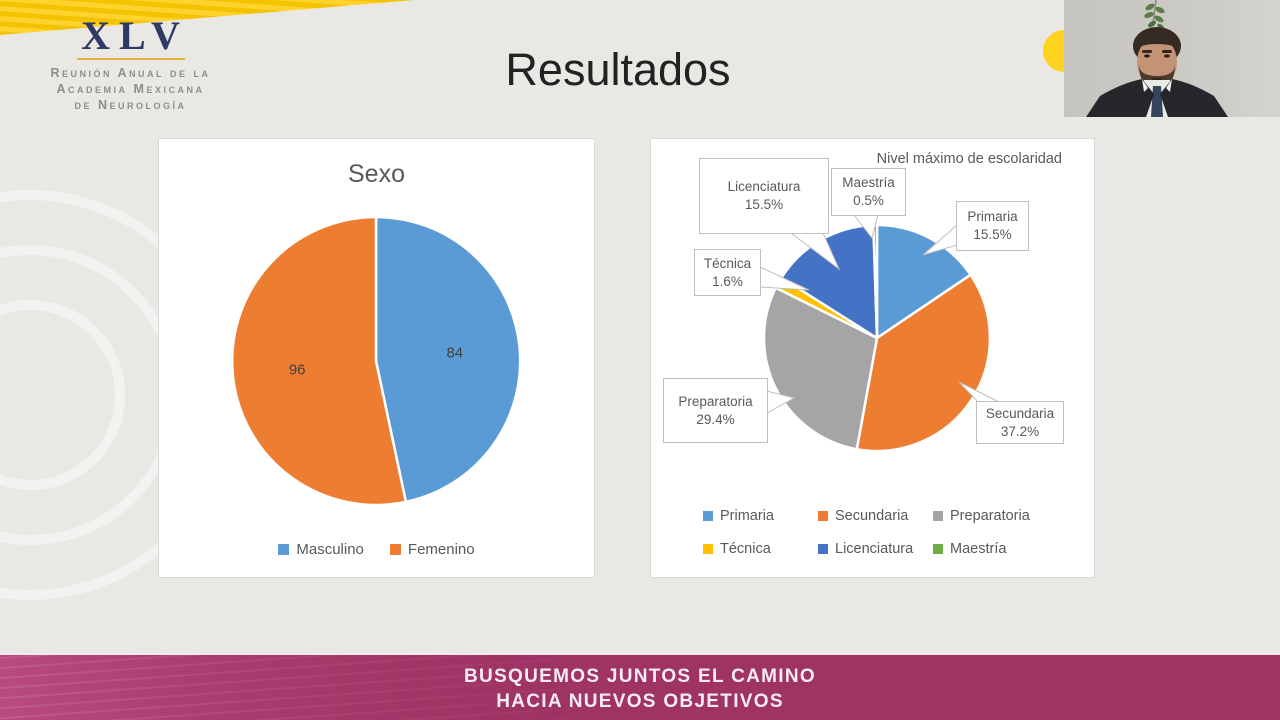  I want to click on legend-label-masculino: Masculino, so click(330, 549).